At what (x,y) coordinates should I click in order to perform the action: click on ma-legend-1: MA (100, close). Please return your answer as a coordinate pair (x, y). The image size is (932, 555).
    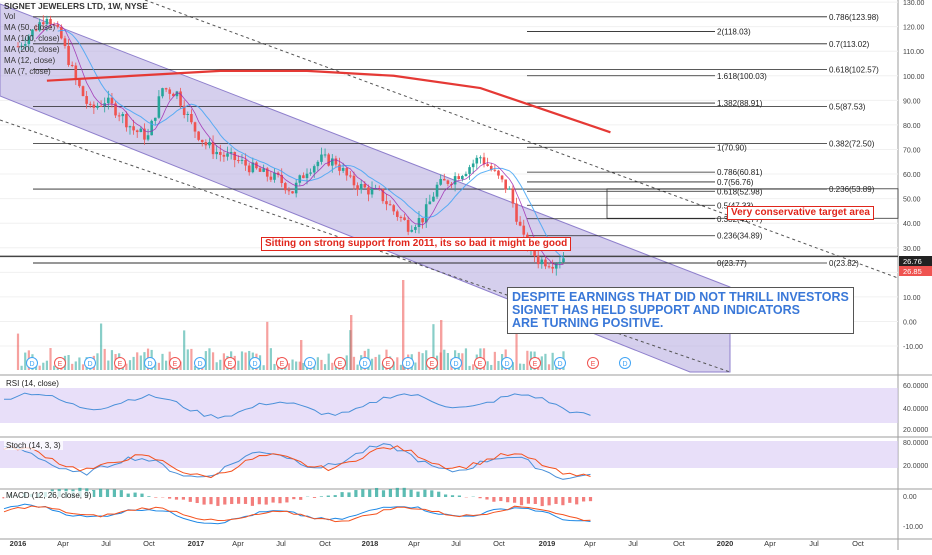
    Looking at the image, I should click on (32, 38).